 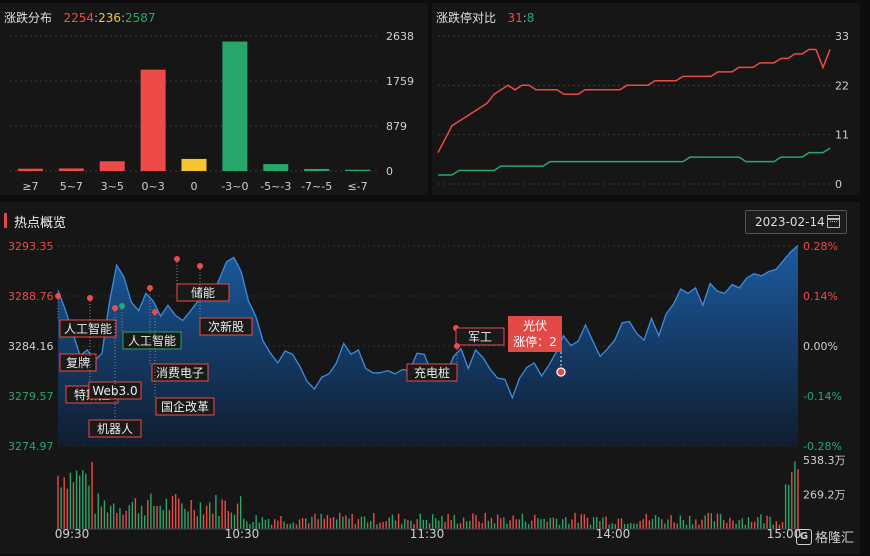 I want to click on limit-ratio-title: 涨跌停对比 31:8, so click(x=485, y=17).